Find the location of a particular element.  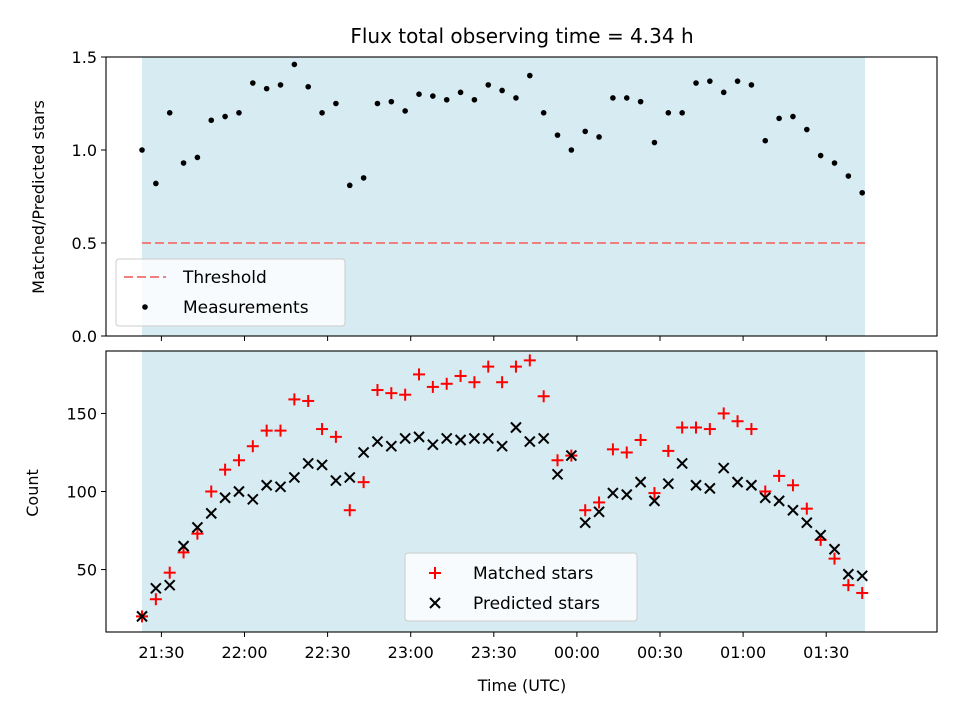

top-y-ticks: 0.0 0.5 1.0 1.5 is located at coordinates (89, 197).